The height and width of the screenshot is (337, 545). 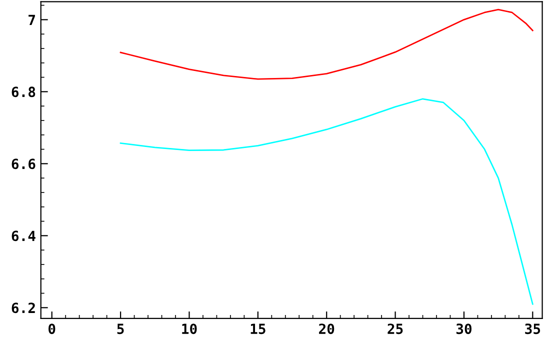 What do you see at coordinates (189, 329) in the screenshot?
I see `x-tick-label: 10` at bounding box center [189, 329].